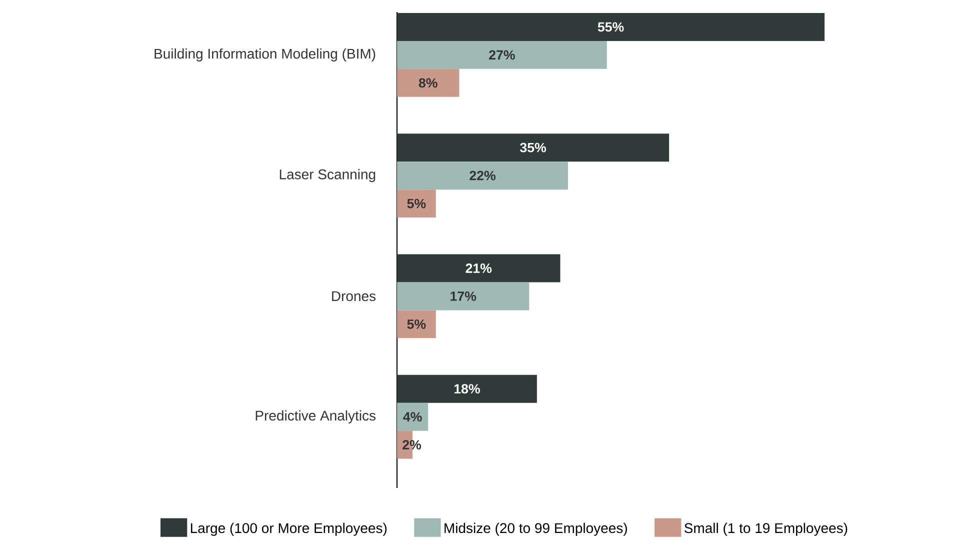  I want to click on data-label: 55%, so click(611, 27).